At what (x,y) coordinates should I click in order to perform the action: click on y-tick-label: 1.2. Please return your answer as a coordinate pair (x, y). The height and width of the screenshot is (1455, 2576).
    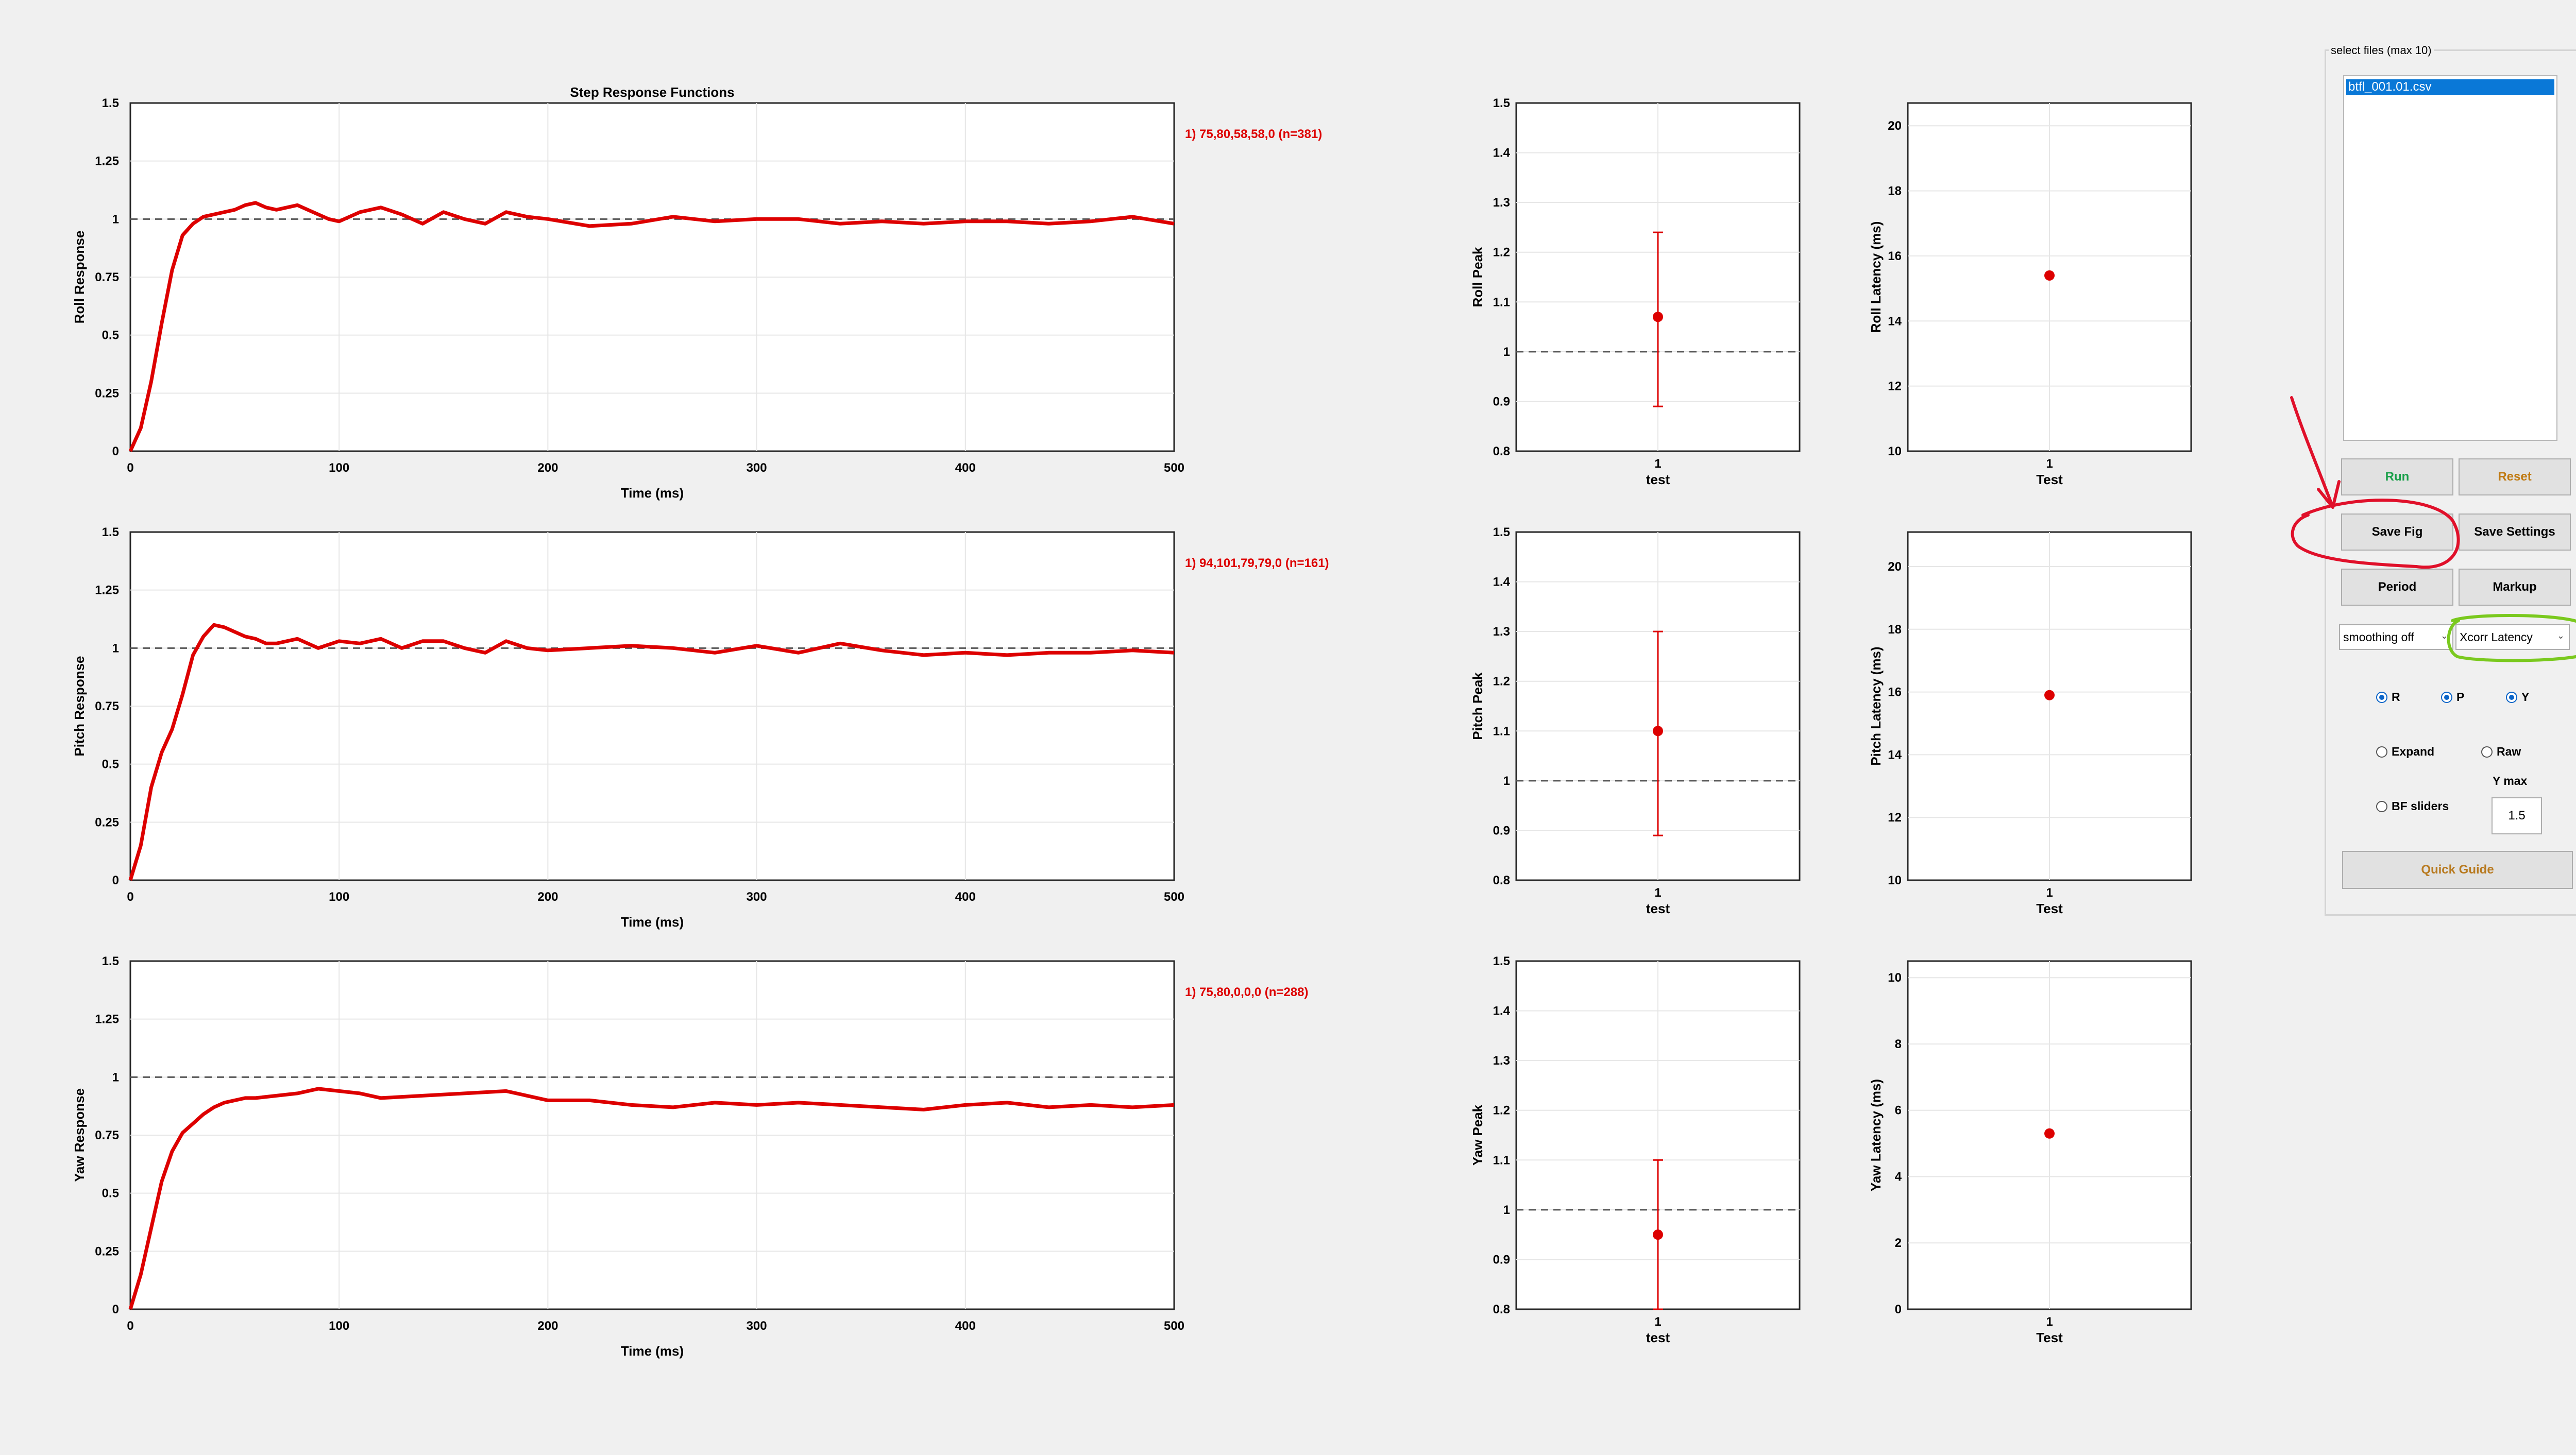
    Looking at the image, I should click on (1501, 253).